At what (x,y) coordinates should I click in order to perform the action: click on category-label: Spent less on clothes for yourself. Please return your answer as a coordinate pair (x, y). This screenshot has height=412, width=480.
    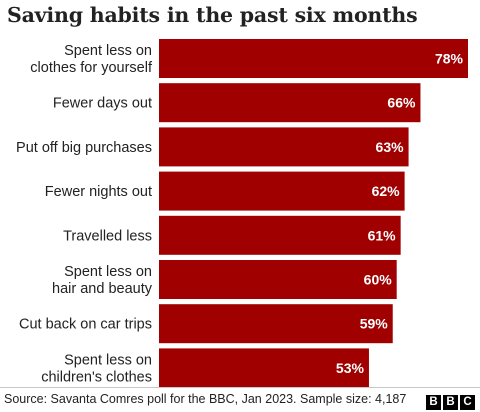
    Looking at the image, I should click on (91, 59).